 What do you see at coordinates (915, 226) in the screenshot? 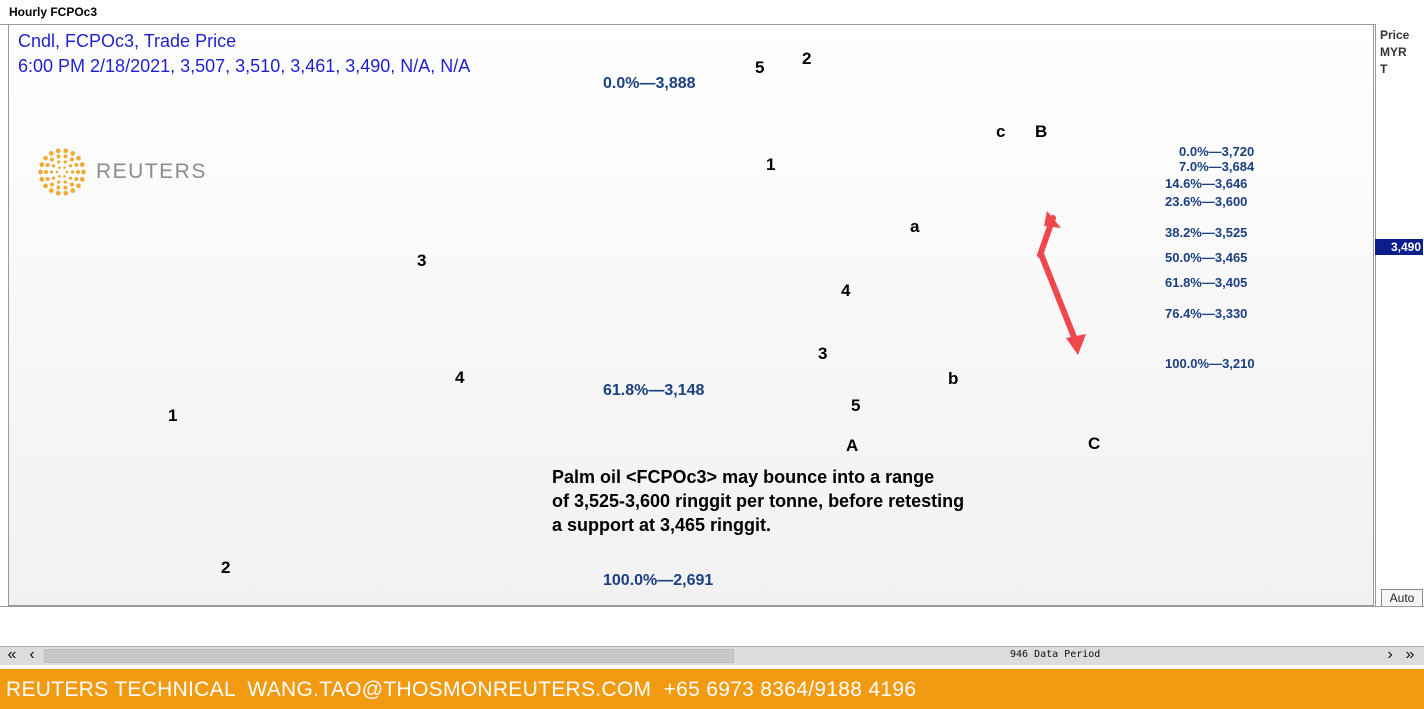
I see `wave-label-a: a` at bounding box center [915, 226].